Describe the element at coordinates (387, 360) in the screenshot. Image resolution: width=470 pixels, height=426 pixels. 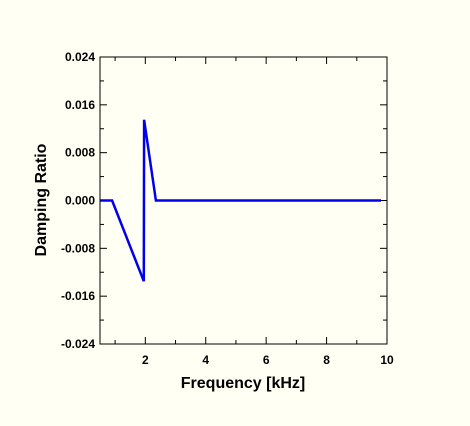
I see `x-tick-label: 10` at that location.